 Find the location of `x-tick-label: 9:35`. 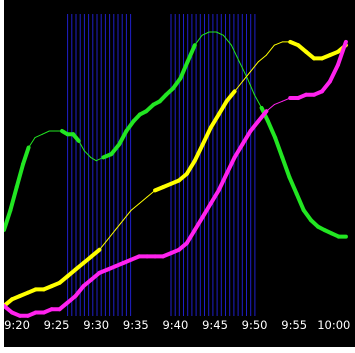

x-tick-label: 9:35 is located at coordinates (136, 325).